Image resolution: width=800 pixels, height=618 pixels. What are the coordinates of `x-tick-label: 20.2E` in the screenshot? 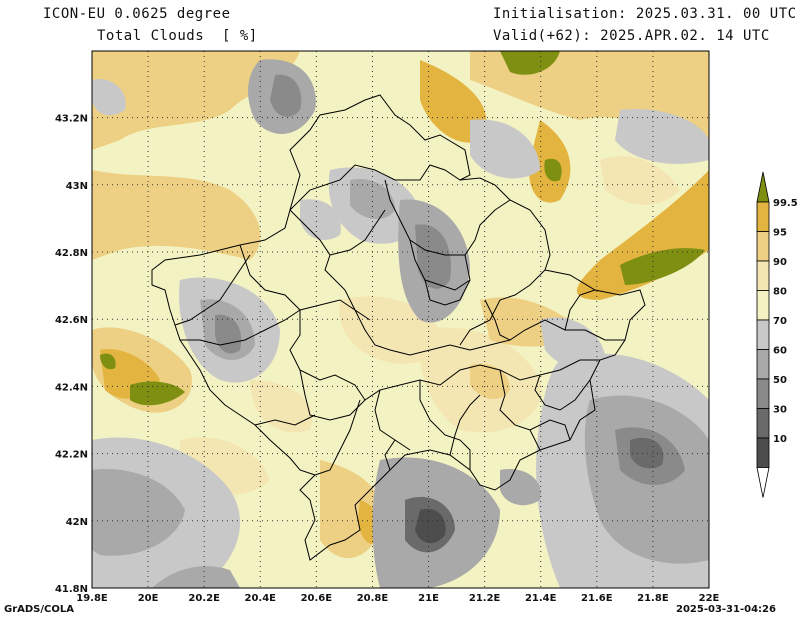 It's located at (204, 598).